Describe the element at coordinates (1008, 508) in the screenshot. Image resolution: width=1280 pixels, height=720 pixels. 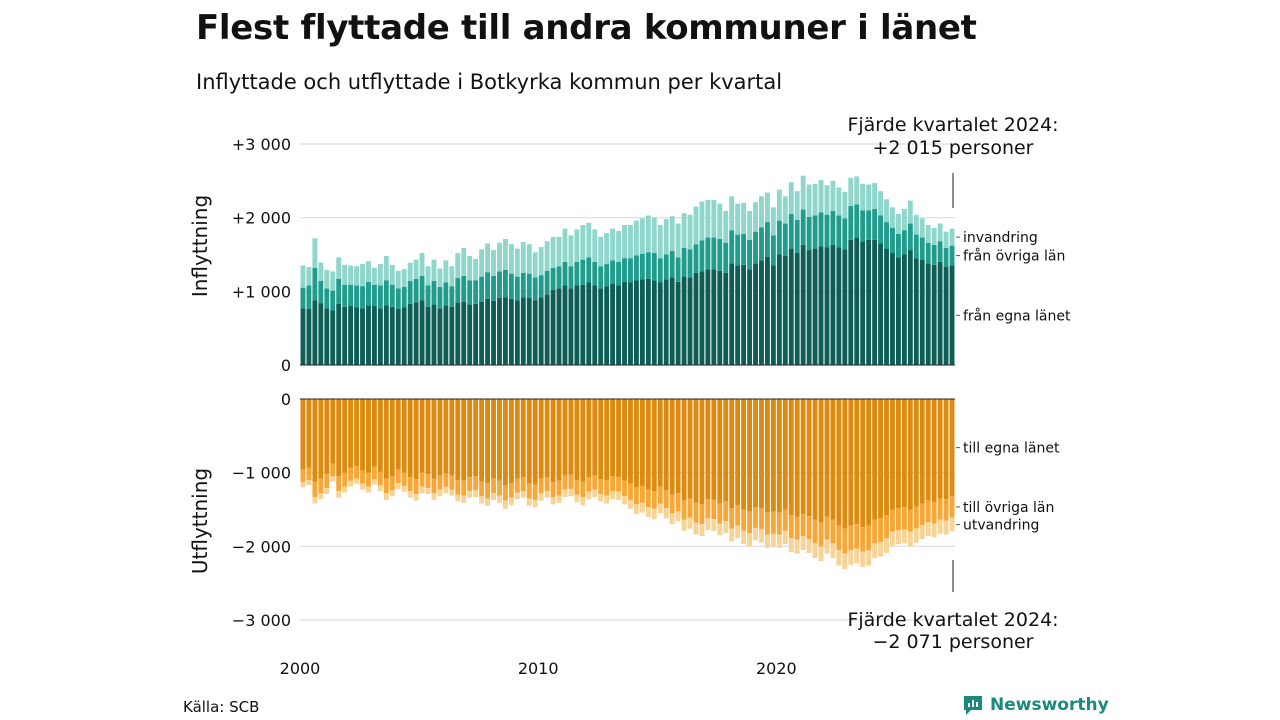
I see `legend-label: till övriga län` at that location.